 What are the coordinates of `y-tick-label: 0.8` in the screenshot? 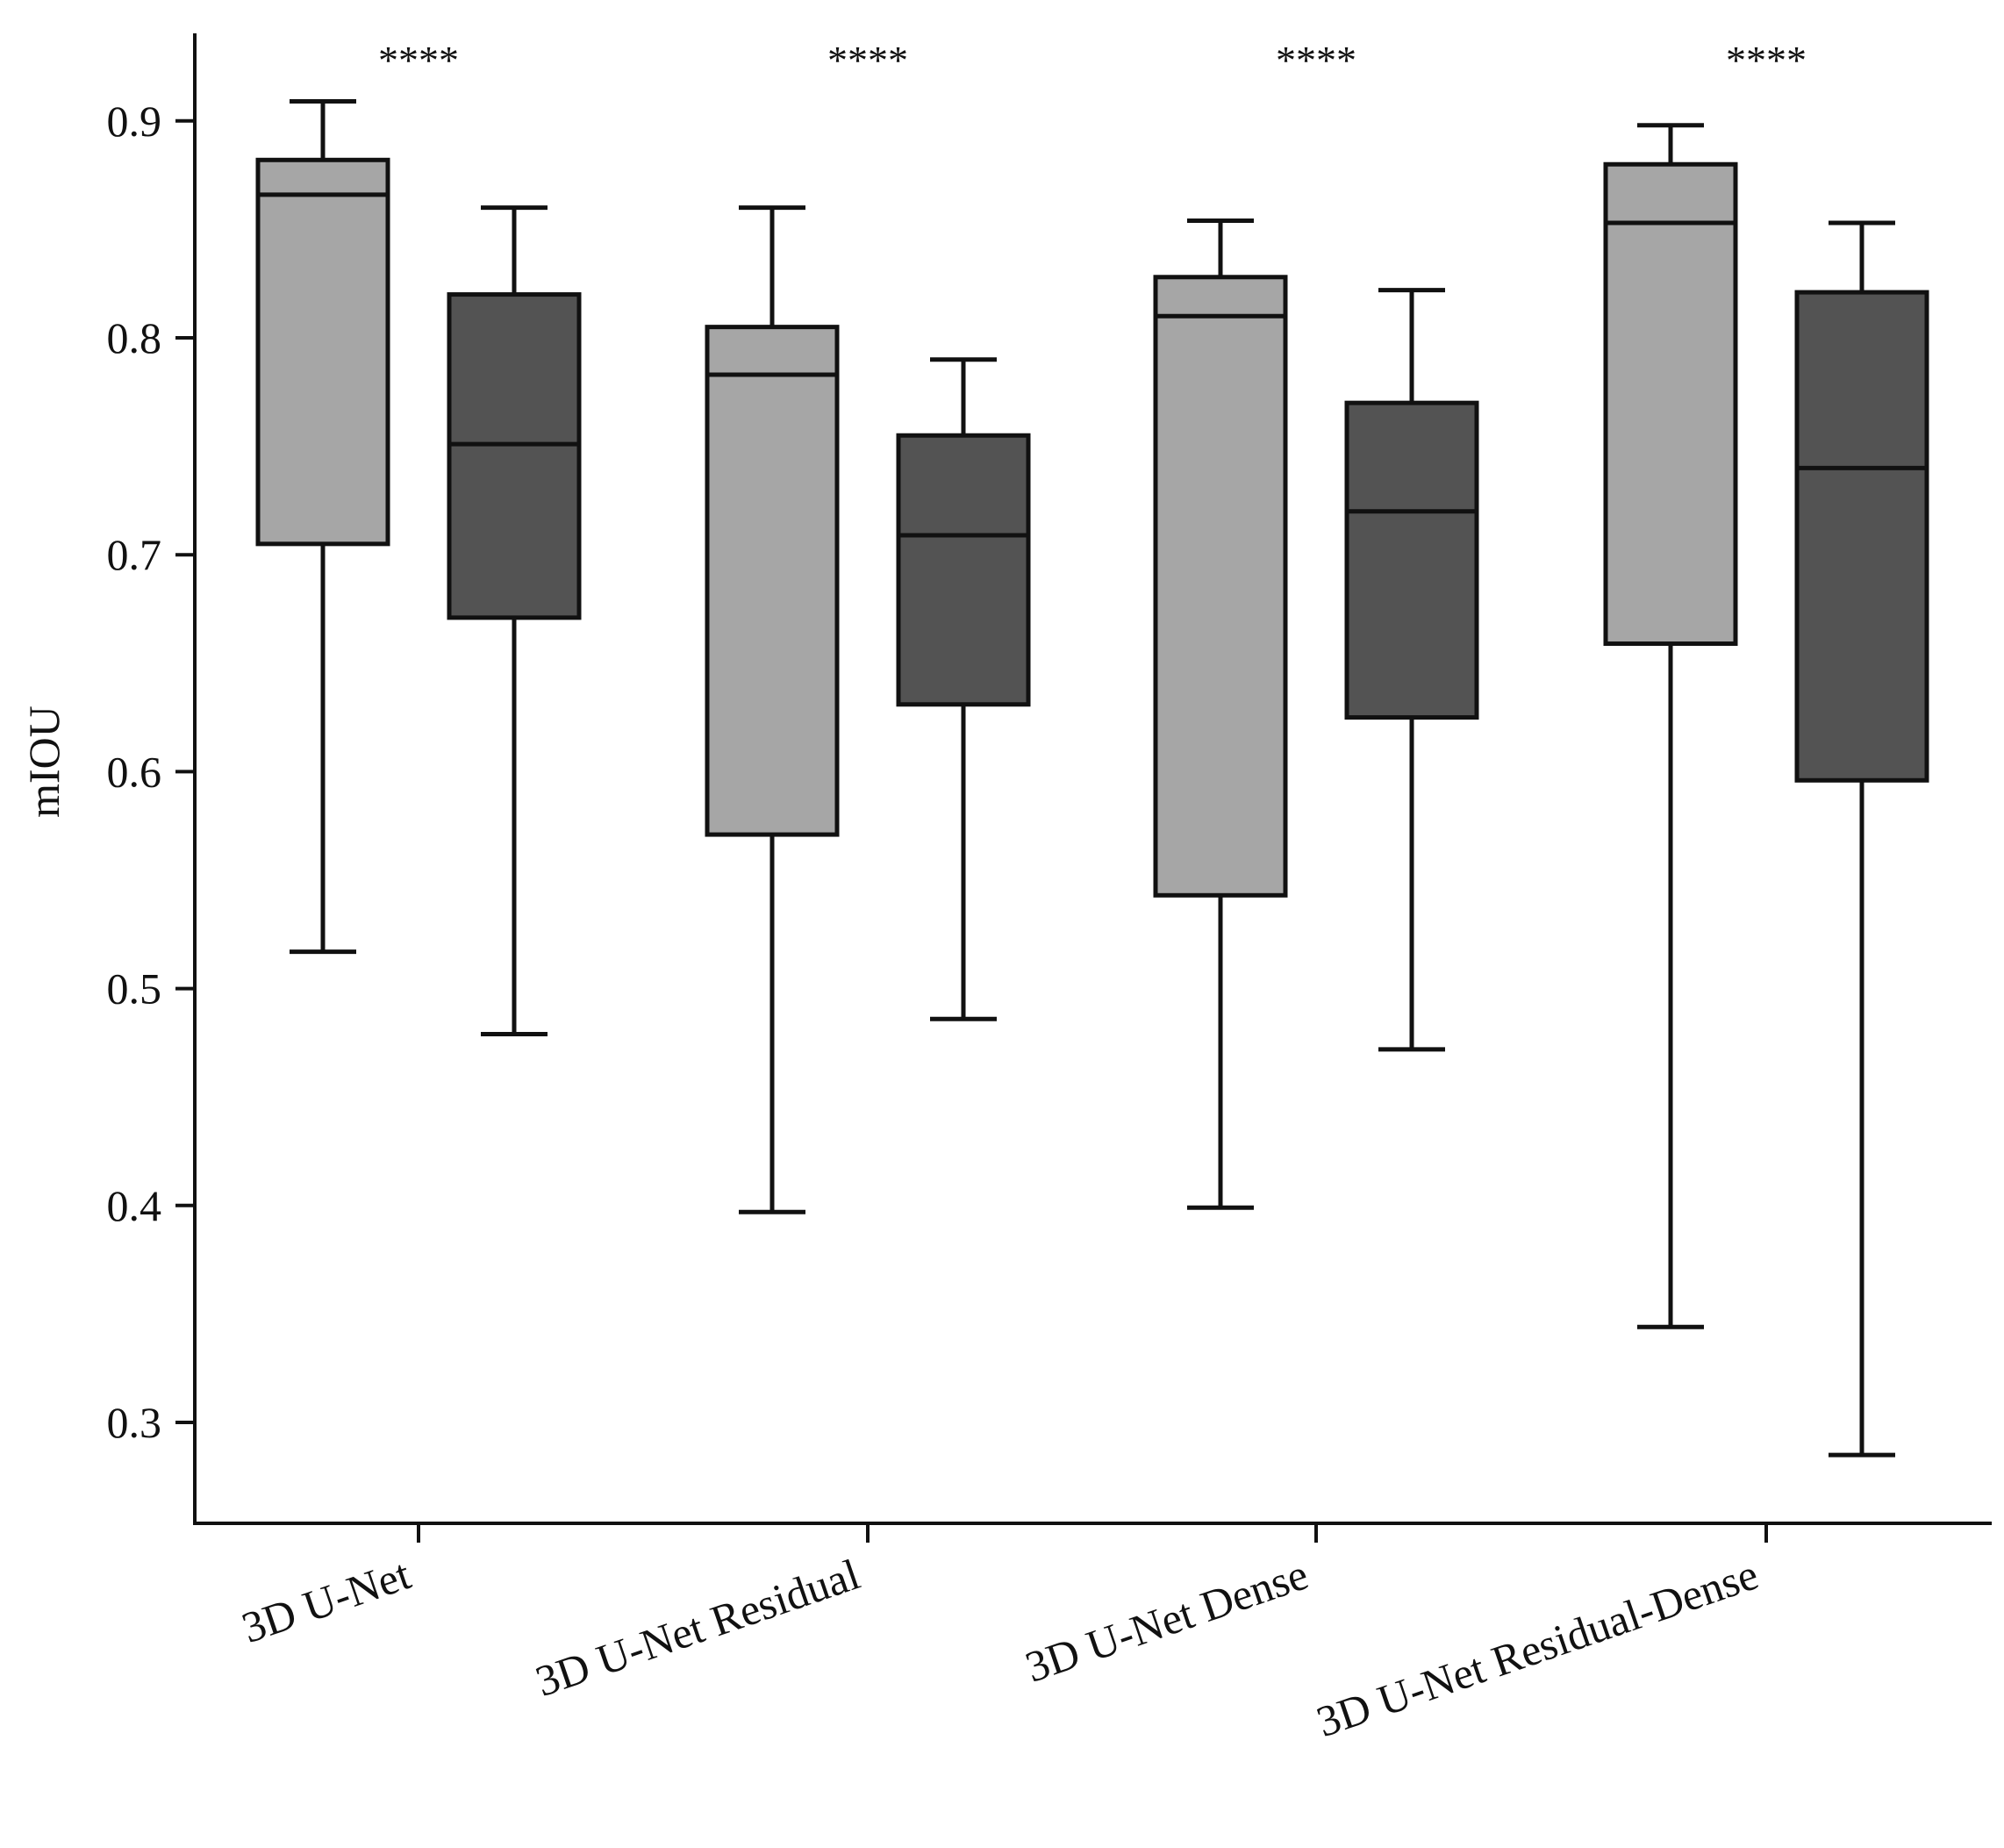 It's located at (134, 337).